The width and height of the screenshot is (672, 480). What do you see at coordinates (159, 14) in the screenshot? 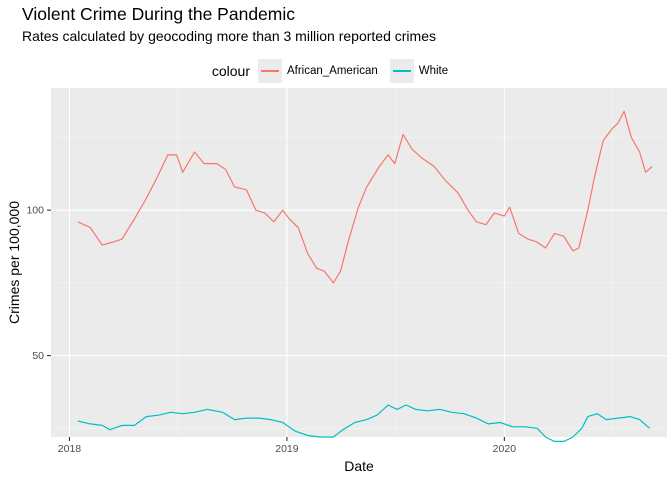
I see `chart-title: Violent Crime During the Pandemic` at bounding box center [159, 14].